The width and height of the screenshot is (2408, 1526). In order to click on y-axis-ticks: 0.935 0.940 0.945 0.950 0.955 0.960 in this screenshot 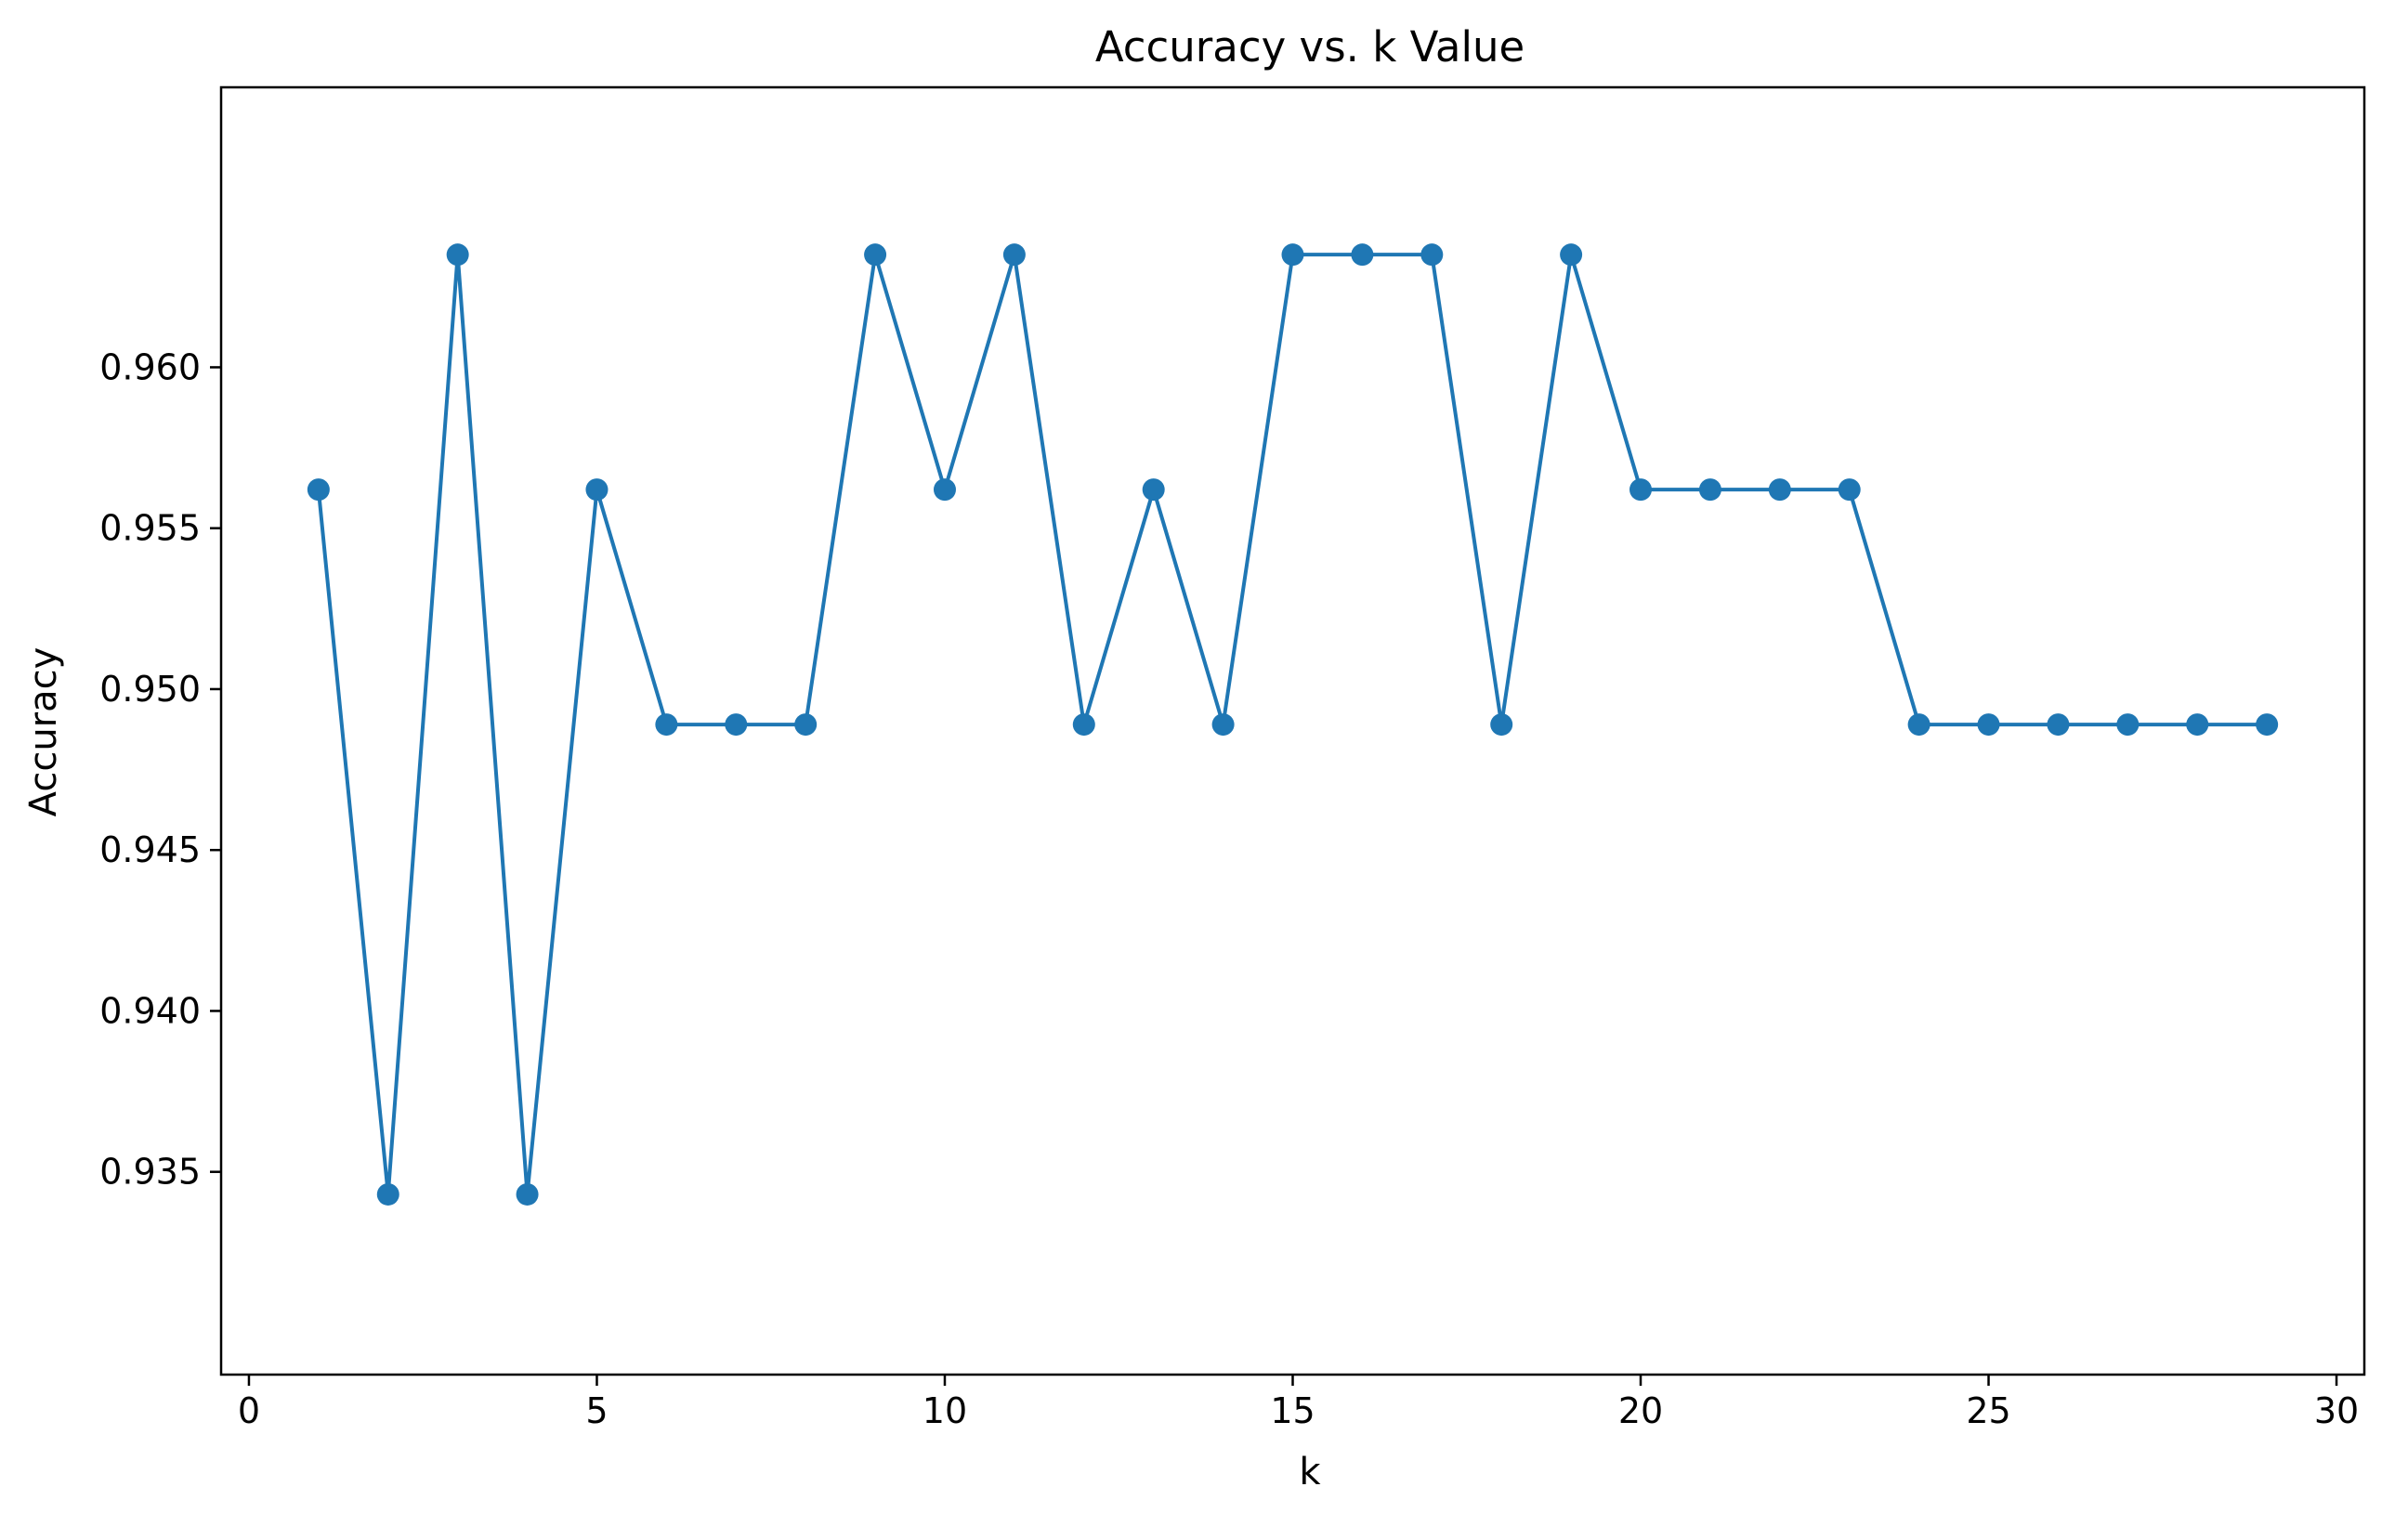, I will do `click(160, 769)`.